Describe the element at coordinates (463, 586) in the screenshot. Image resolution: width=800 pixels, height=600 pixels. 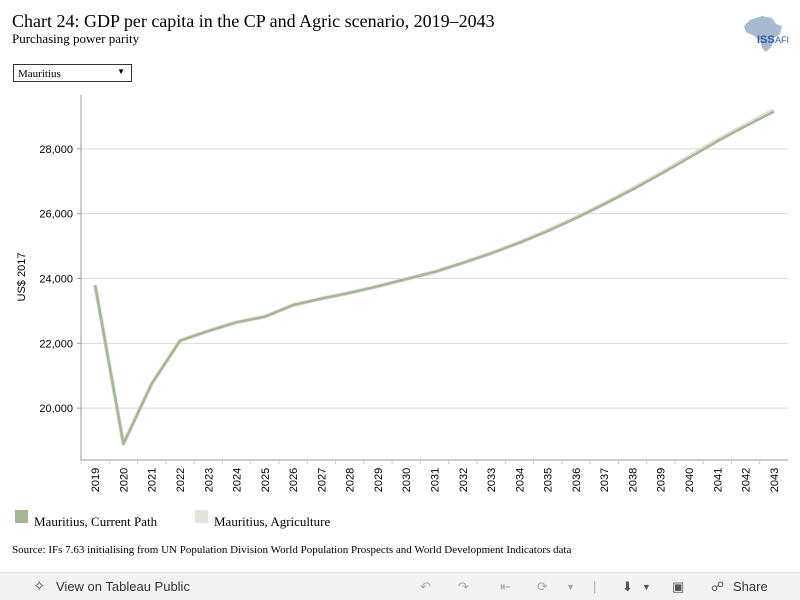
I see `redo-icon: ↷` at that location.